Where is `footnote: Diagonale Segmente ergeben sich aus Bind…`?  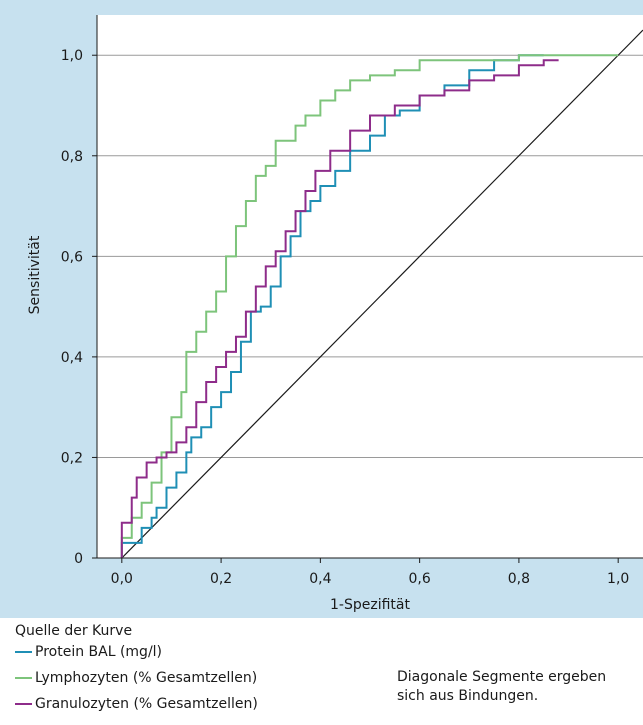 footnote: Diagonale Segmente ergeben sich aus Bind… is located at coordinates (502, 686).